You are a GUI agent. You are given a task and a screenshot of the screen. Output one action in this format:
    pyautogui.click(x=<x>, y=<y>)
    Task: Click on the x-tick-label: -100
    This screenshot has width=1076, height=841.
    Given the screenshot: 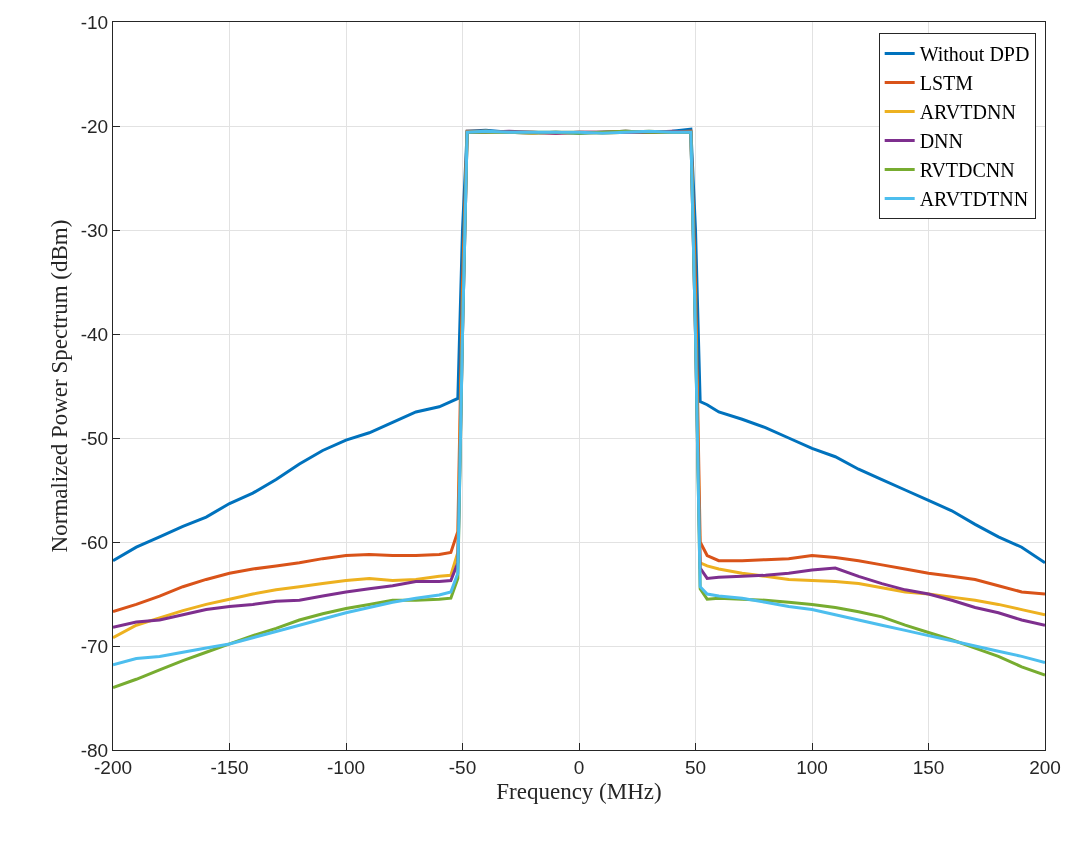 What is the action you would take?
    pyautogui.click(x=346, y=767)
    